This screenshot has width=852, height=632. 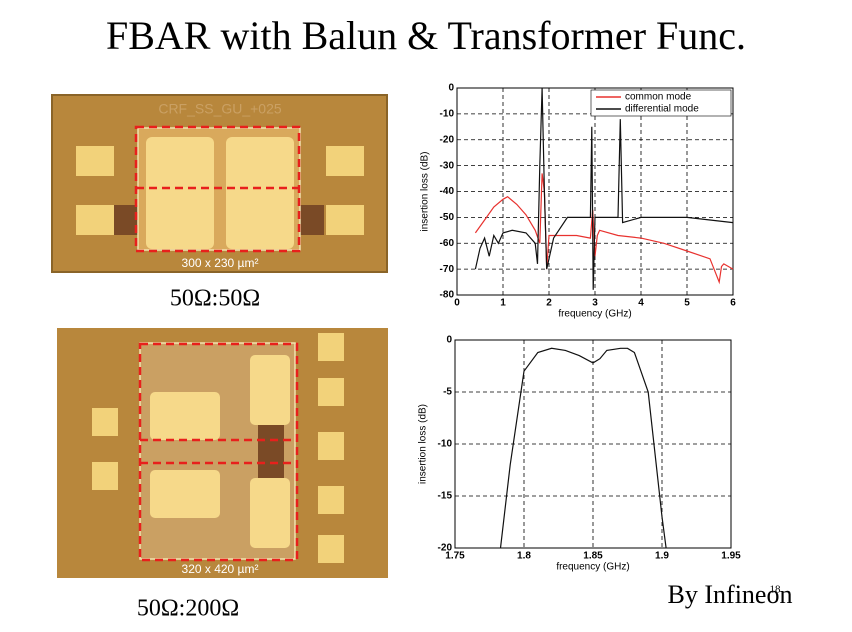 I want to click on x-tick-label: 1.85, so click(x=593, y=556).